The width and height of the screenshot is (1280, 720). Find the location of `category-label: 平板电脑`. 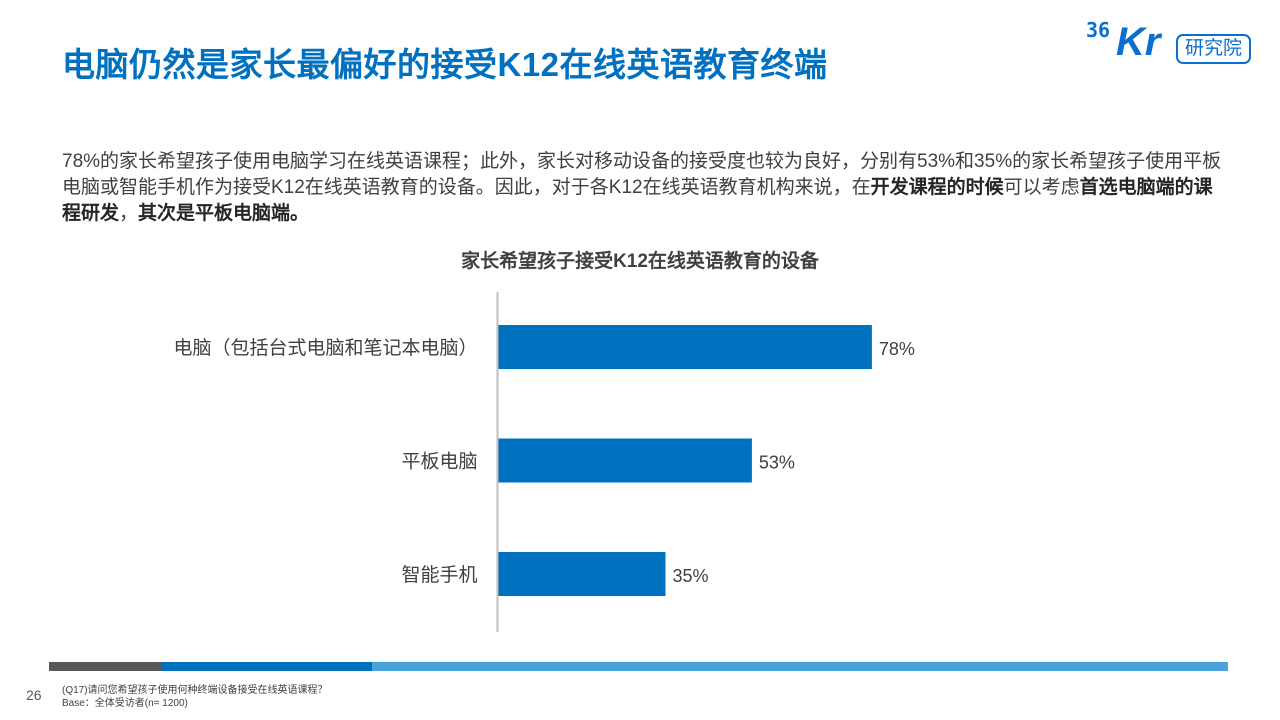

category-label: 平板电脑 is located at coordinates (439, 462).